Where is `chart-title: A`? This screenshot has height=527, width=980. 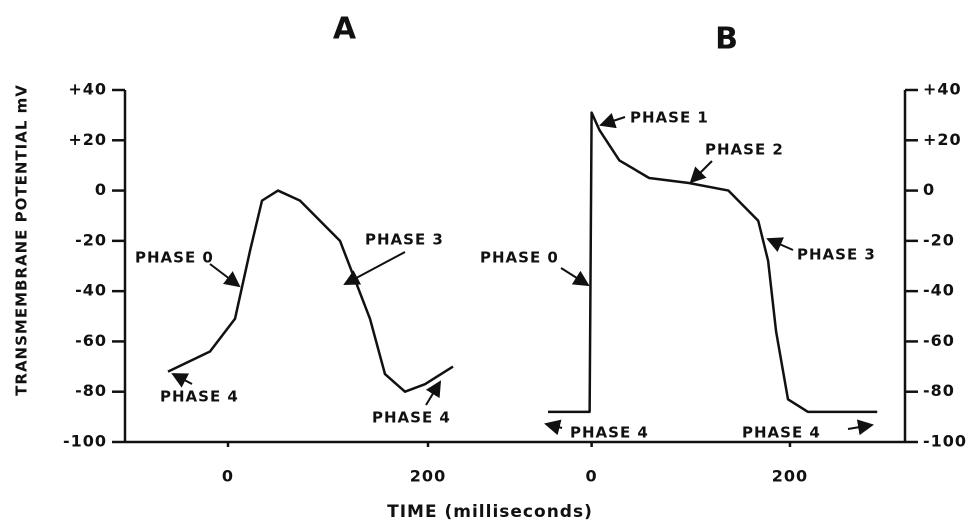 chart-title: A is located at coordinates (345, 29).